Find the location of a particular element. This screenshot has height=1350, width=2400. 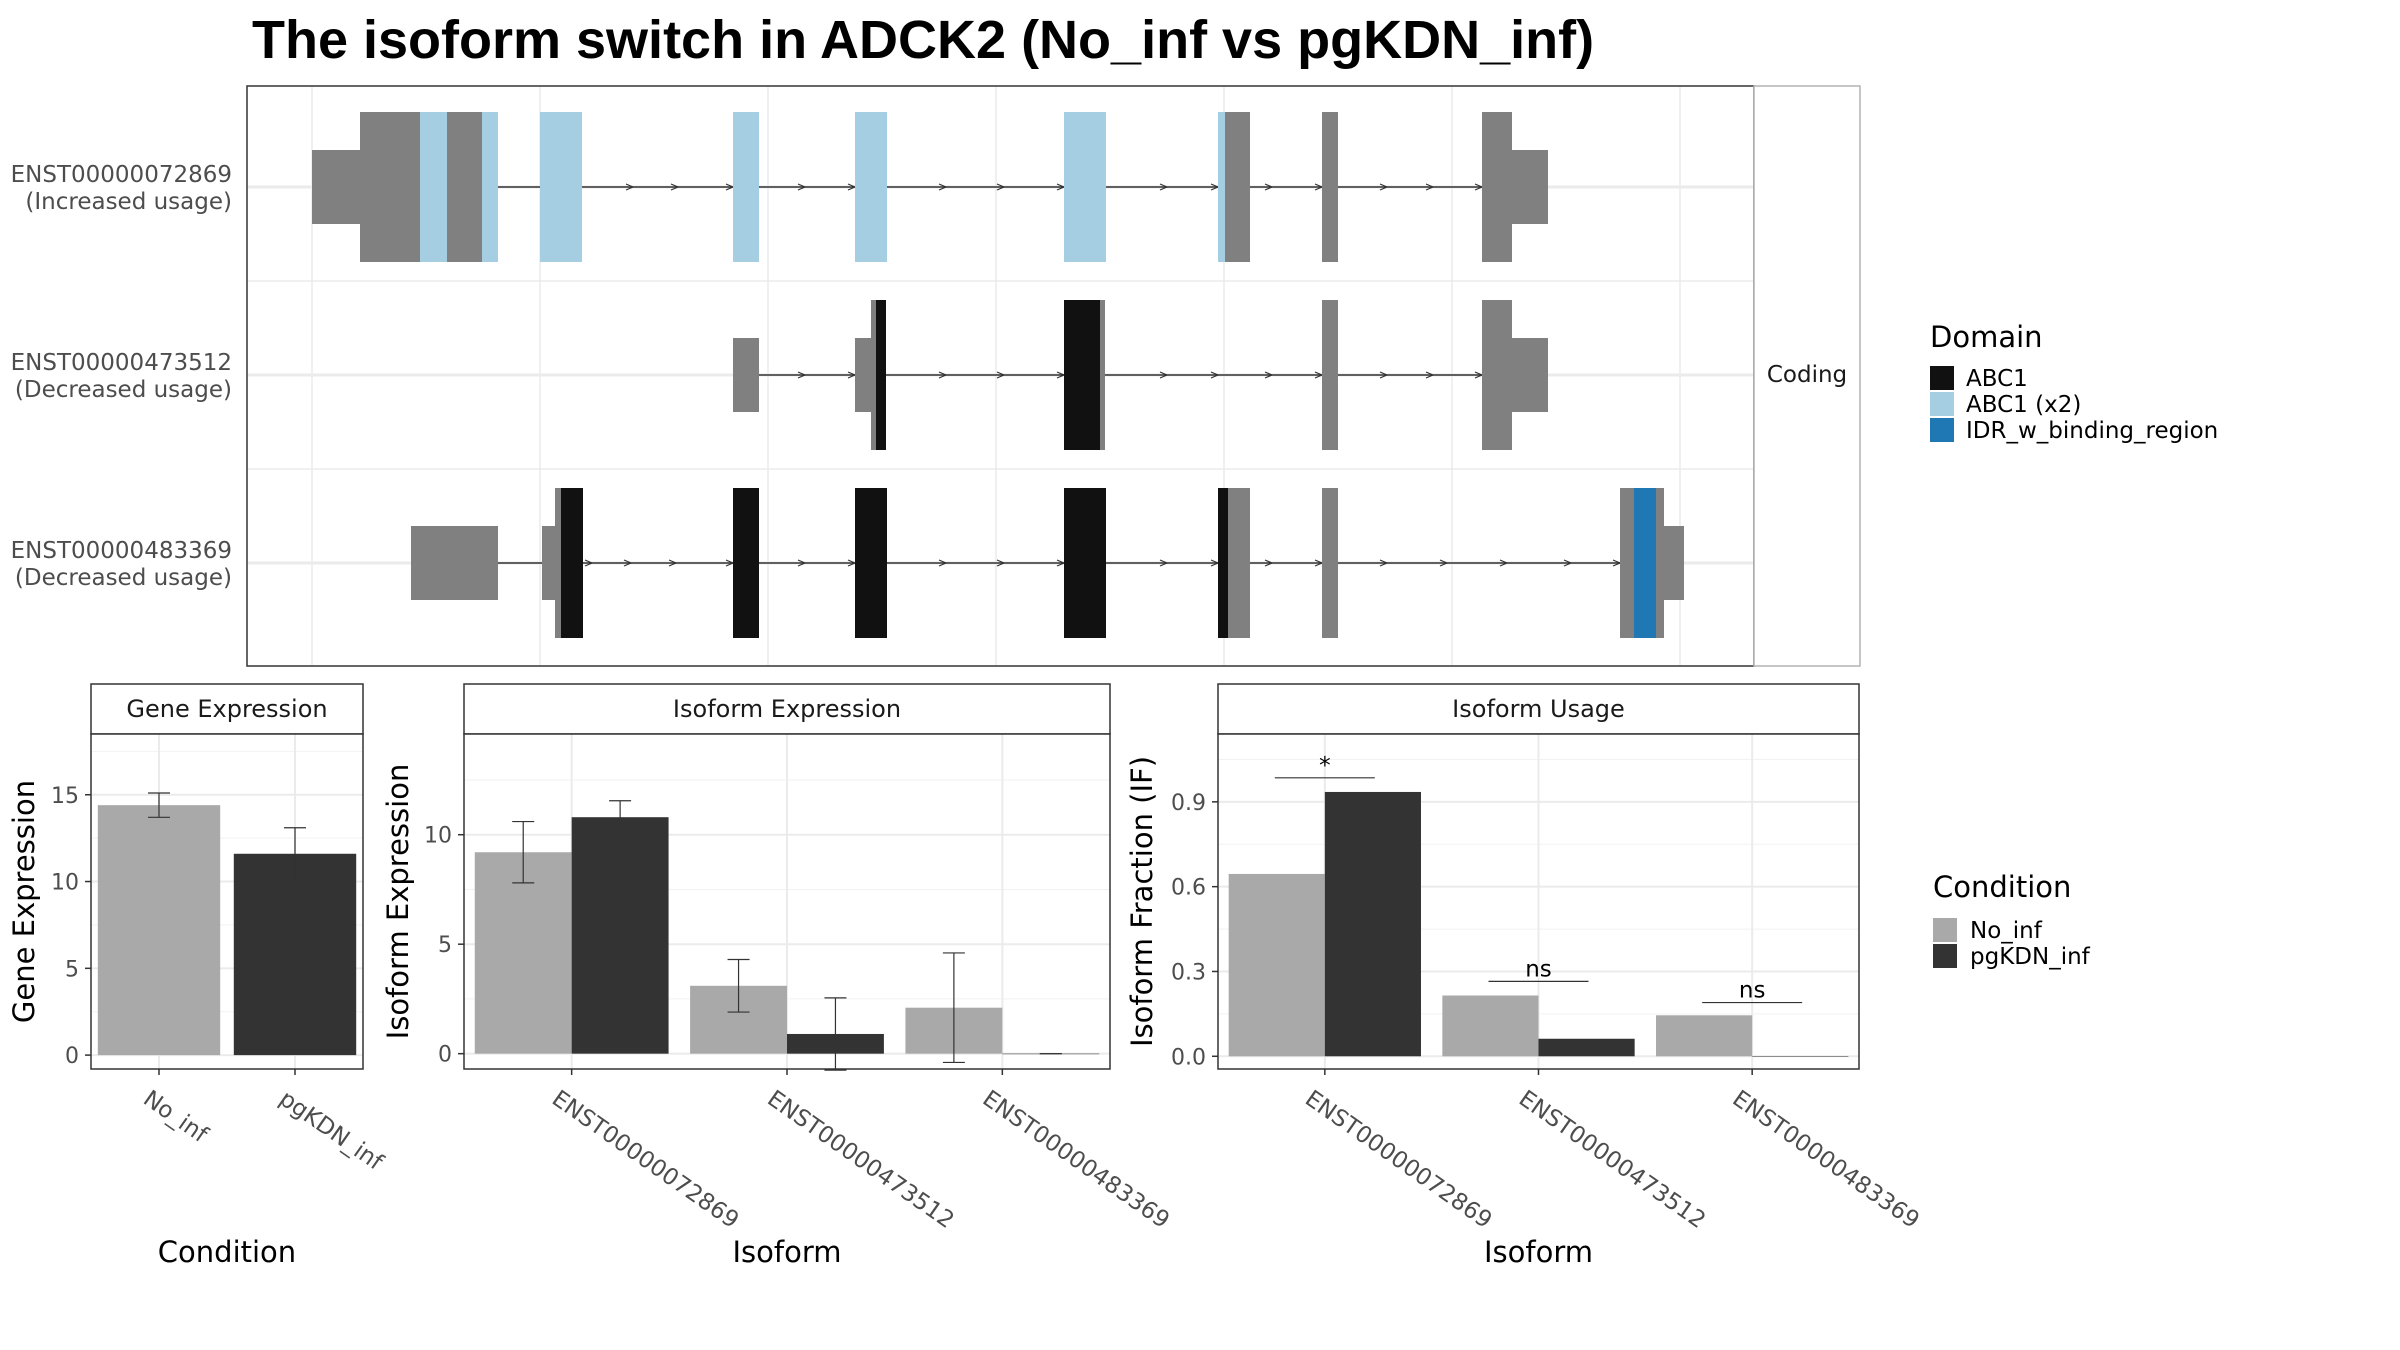

bar-no-inf is located at coordinates (159, 930).